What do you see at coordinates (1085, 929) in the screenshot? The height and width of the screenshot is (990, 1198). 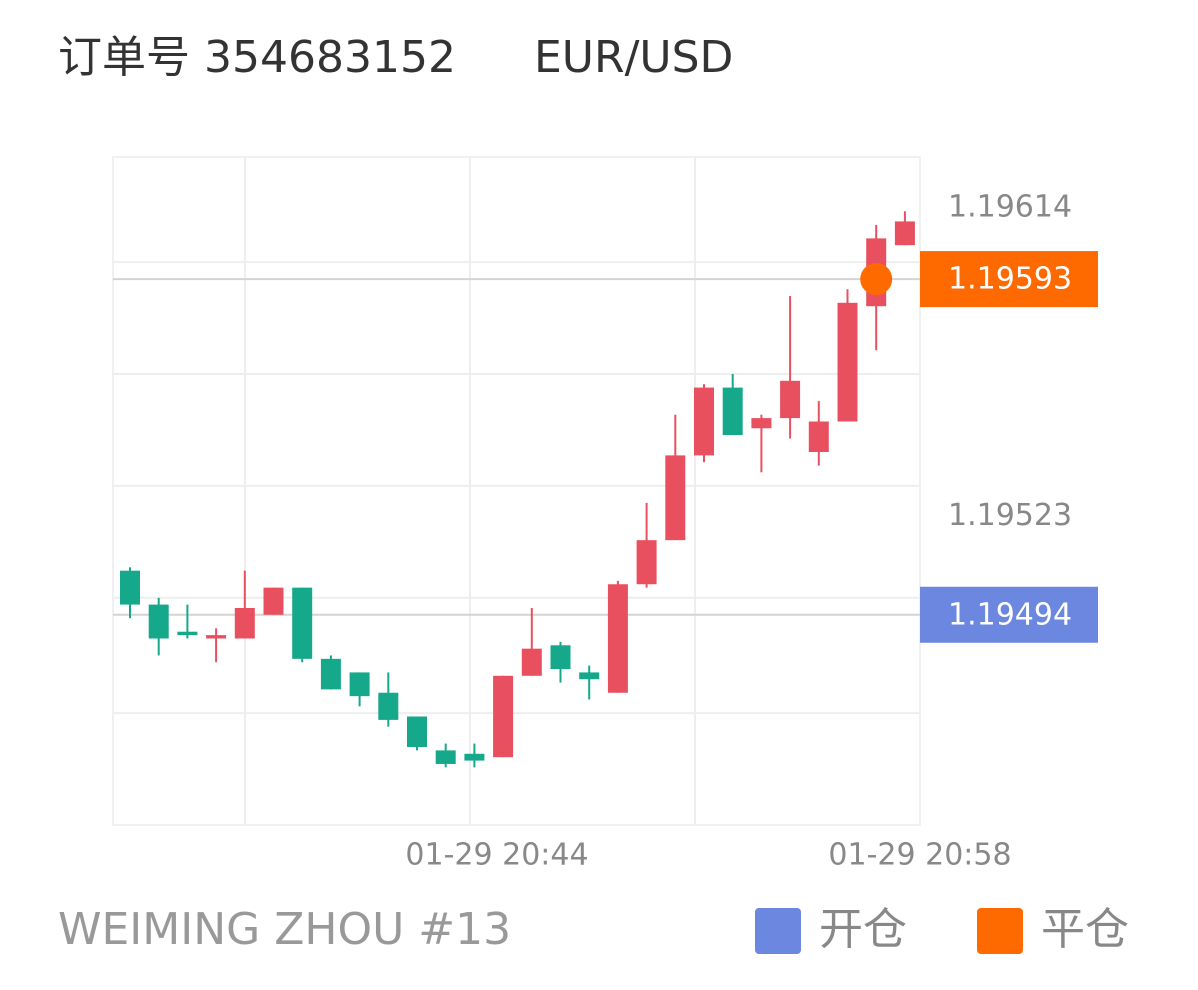 I see `legend-label: 平仓` at bounding box center [1085, 929].